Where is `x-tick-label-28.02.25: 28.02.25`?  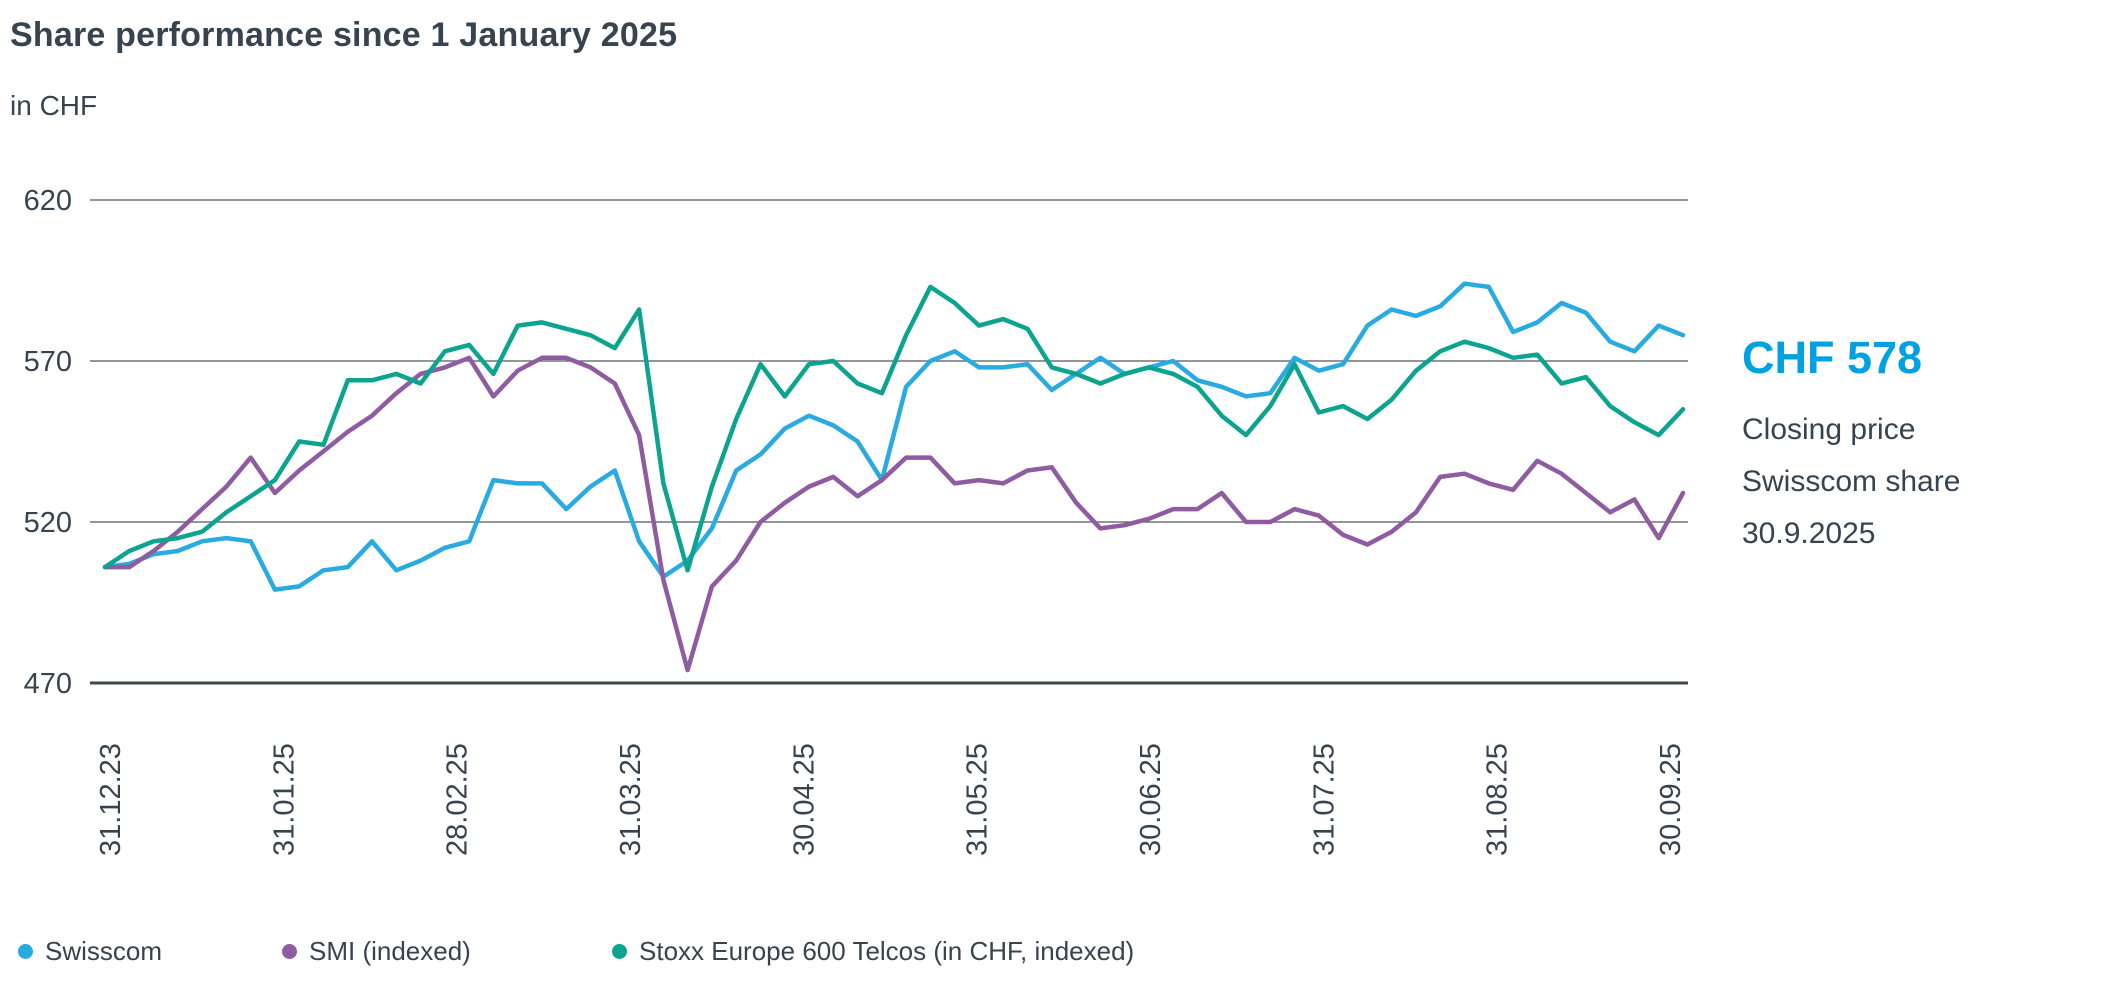 x-tick-label-28.02.25: 28.02.25 is located at coordinates (458, 799).